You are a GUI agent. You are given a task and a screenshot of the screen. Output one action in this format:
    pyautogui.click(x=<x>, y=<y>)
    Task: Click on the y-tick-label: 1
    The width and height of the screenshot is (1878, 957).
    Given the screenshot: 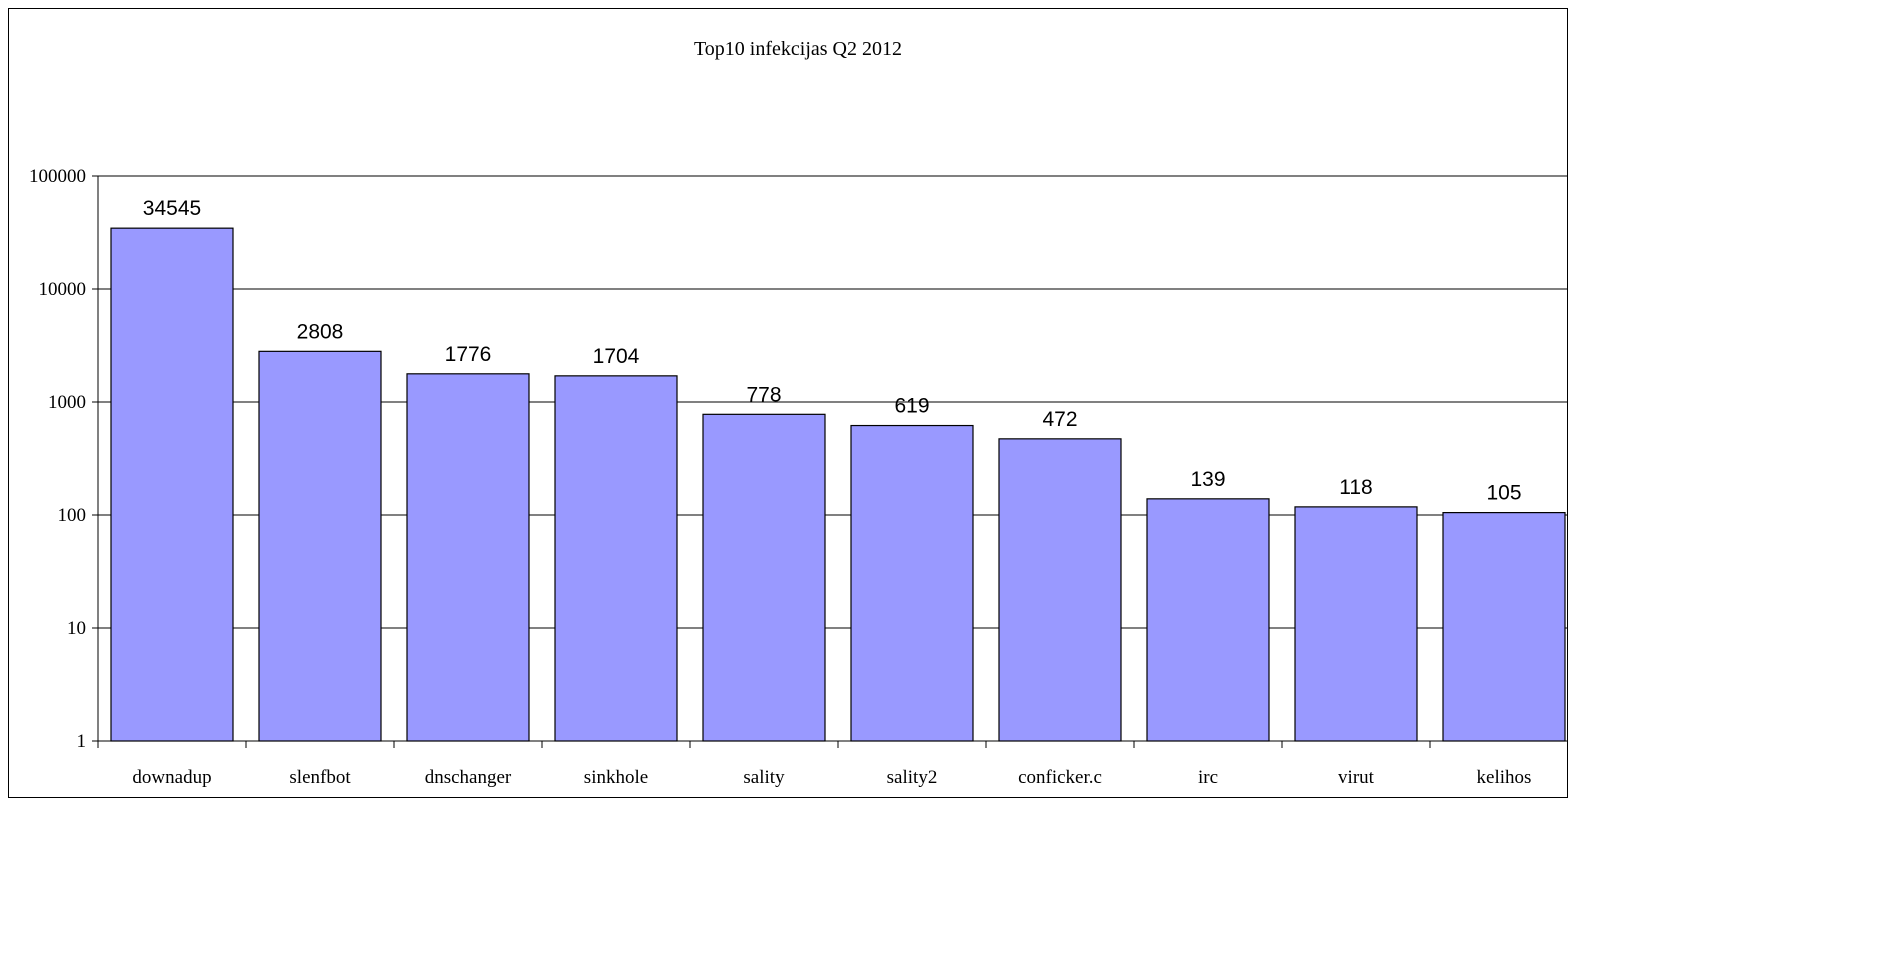 What is the action you would take?
    pyautogui.click(x=82, y=741)
    